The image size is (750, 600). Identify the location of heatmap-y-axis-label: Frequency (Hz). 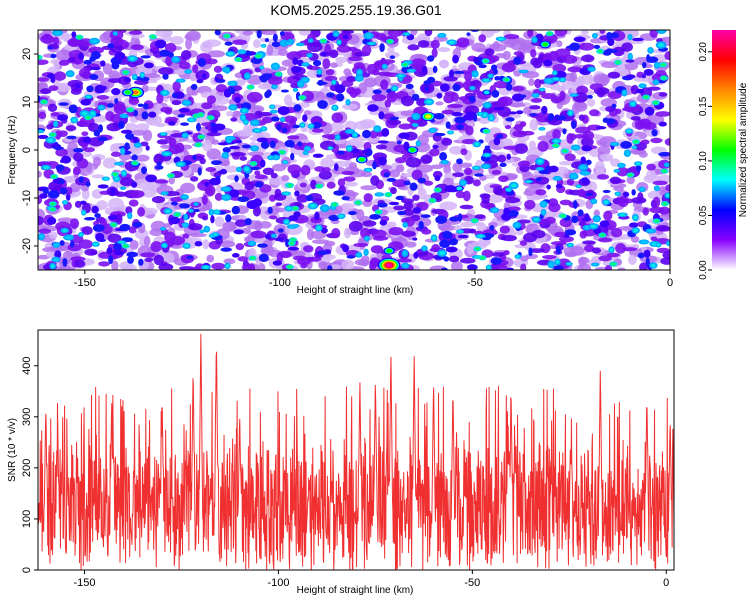
(12, 150).